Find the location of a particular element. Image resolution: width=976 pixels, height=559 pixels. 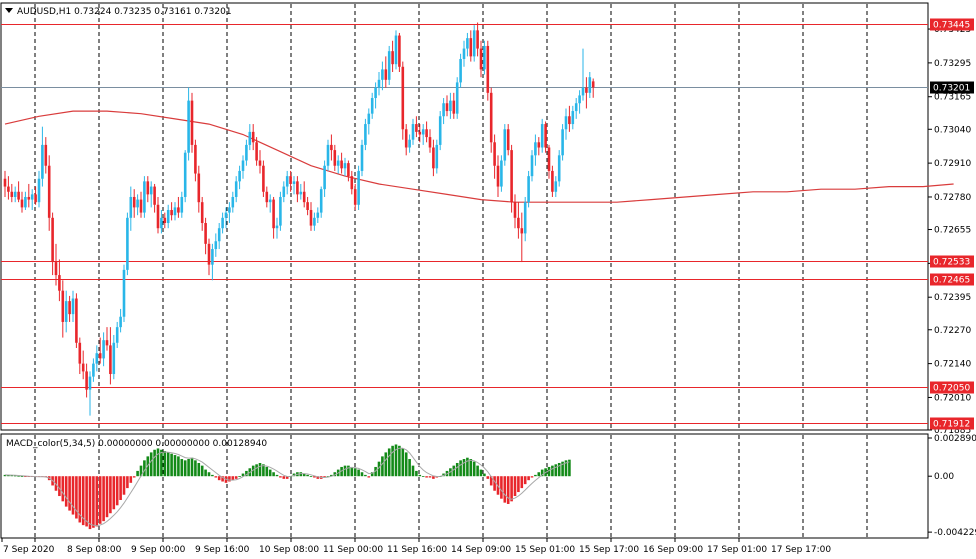

level-tag is located at coordinates (952, 261).